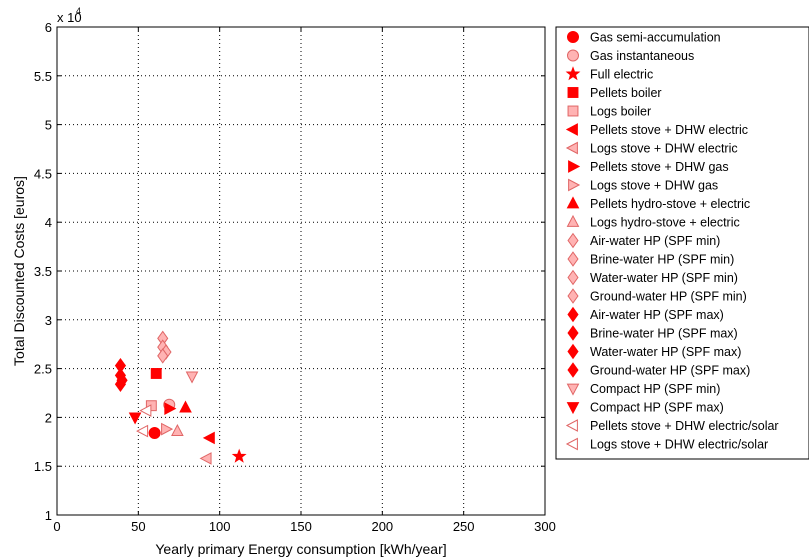  What do you see at coordinates (43, 369) in the screenshot?
I see `y-tick-label: 2.5` at bounding box center [43, 369].